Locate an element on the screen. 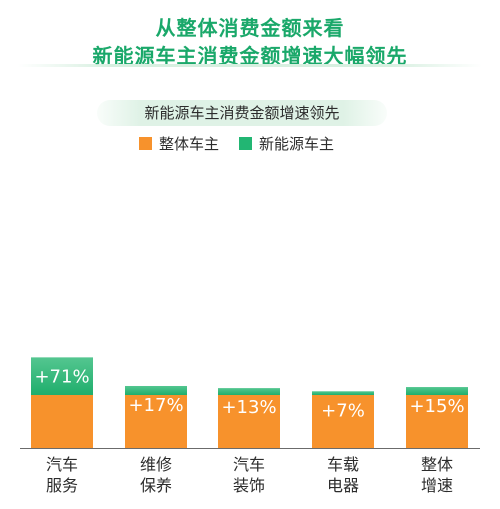  data-label-1: +17% is located at coordinates (155, 405).